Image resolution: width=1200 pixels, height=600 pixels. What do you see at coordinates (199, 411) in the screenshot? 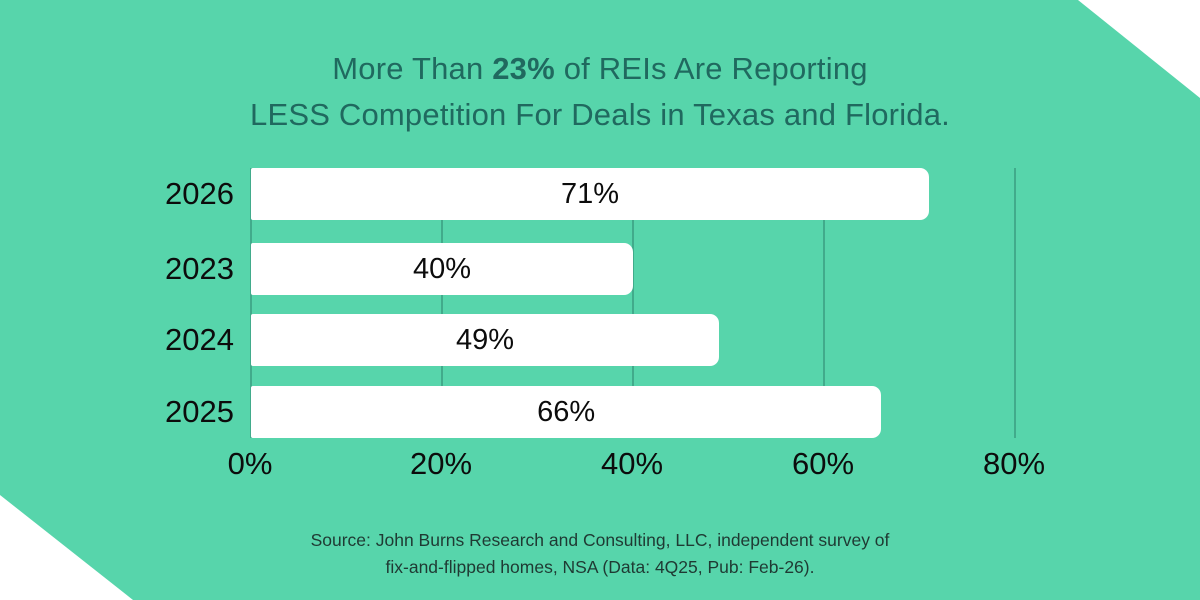
I see `category-label: 2025` at bounding box center [199, 411].